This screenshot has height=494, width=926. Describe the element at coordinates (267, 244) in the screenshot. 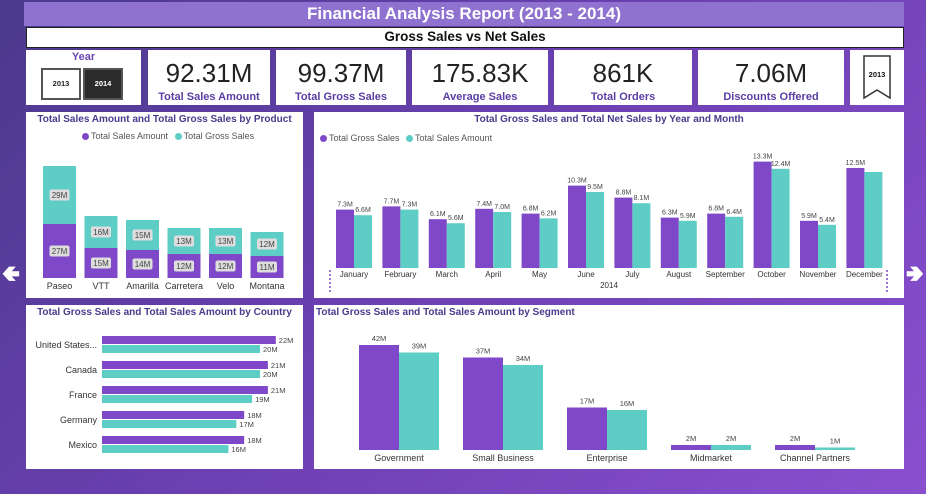

I see `data-label-gross-sales: 12M` at that location.